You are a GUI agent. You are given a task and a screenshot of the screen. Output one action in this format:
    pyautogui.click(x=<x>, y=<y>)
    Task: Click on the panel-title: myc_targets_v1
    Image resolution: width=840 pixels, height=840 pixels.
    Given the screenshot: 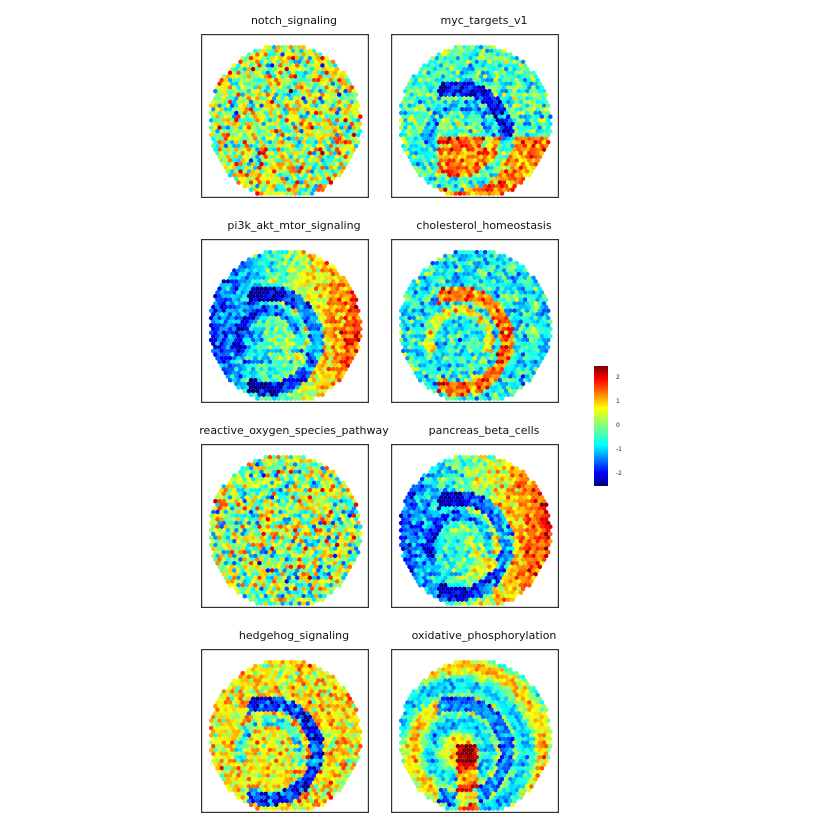 What is the action you would take?
    pyautogui.click(x=484, y=20)
    